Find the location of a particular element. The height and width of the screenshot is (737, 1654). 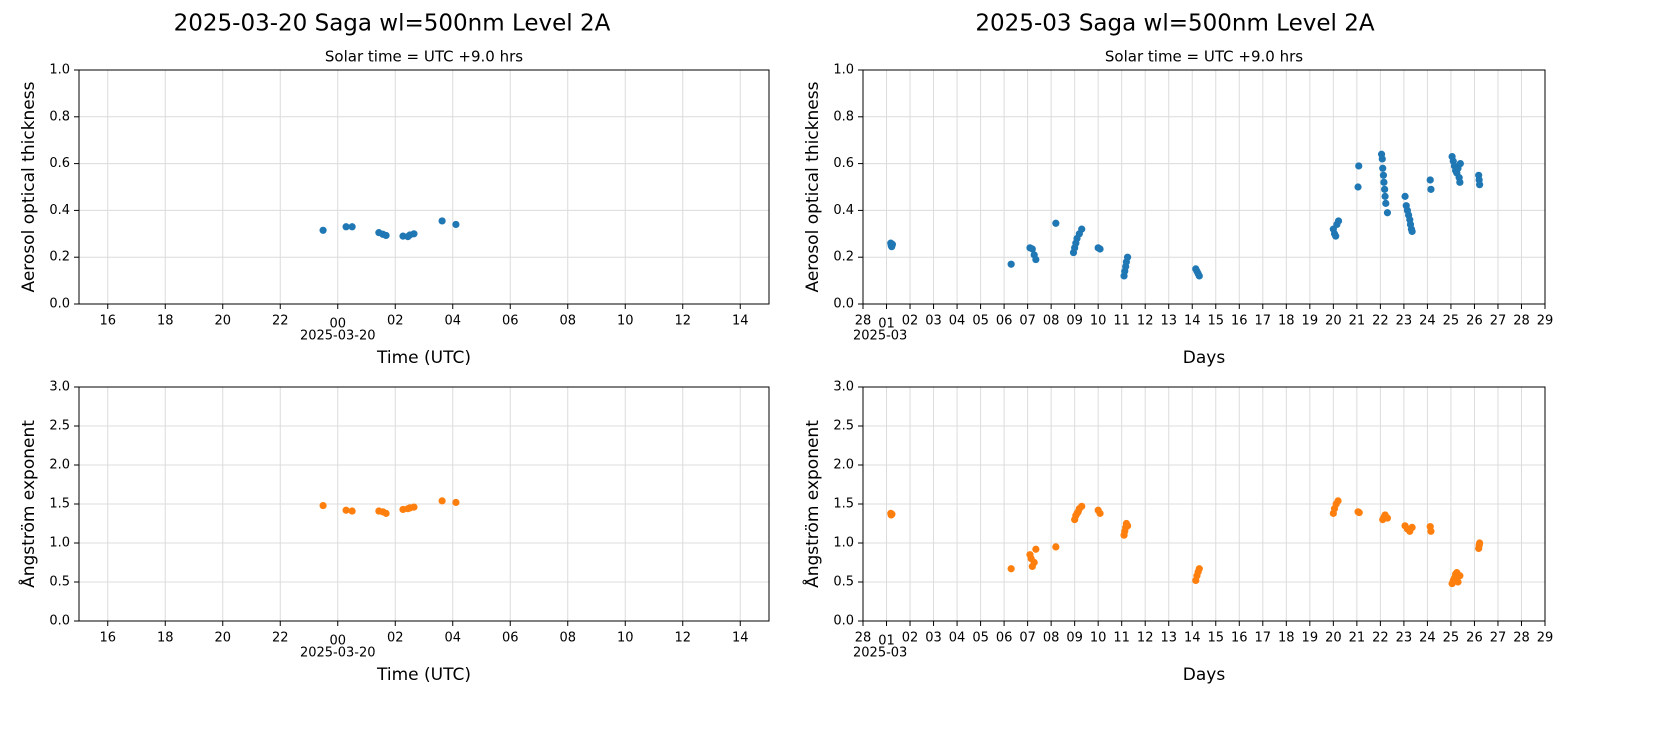

y-tick-label: 1.0 is located at coordinates (843, 70).